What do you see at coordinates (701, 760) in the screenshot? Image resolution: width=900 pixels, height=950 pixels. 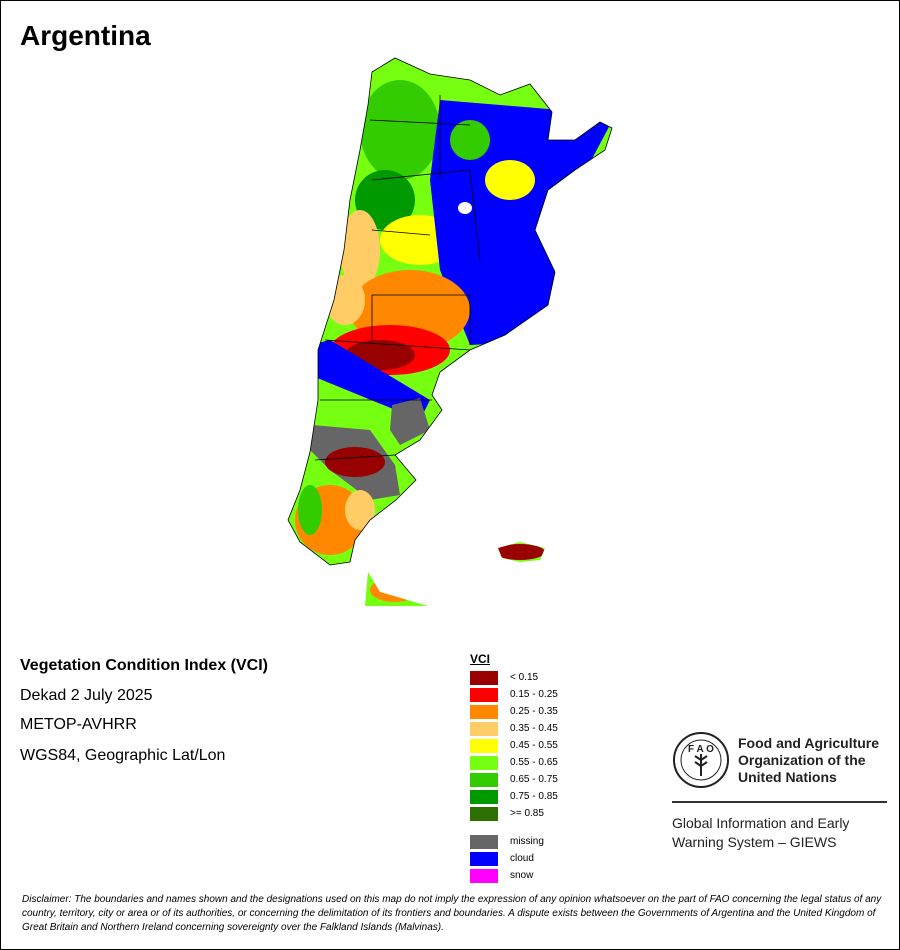 I see `fao-emblem-icon: F A O` at bounding box center [701, 760].